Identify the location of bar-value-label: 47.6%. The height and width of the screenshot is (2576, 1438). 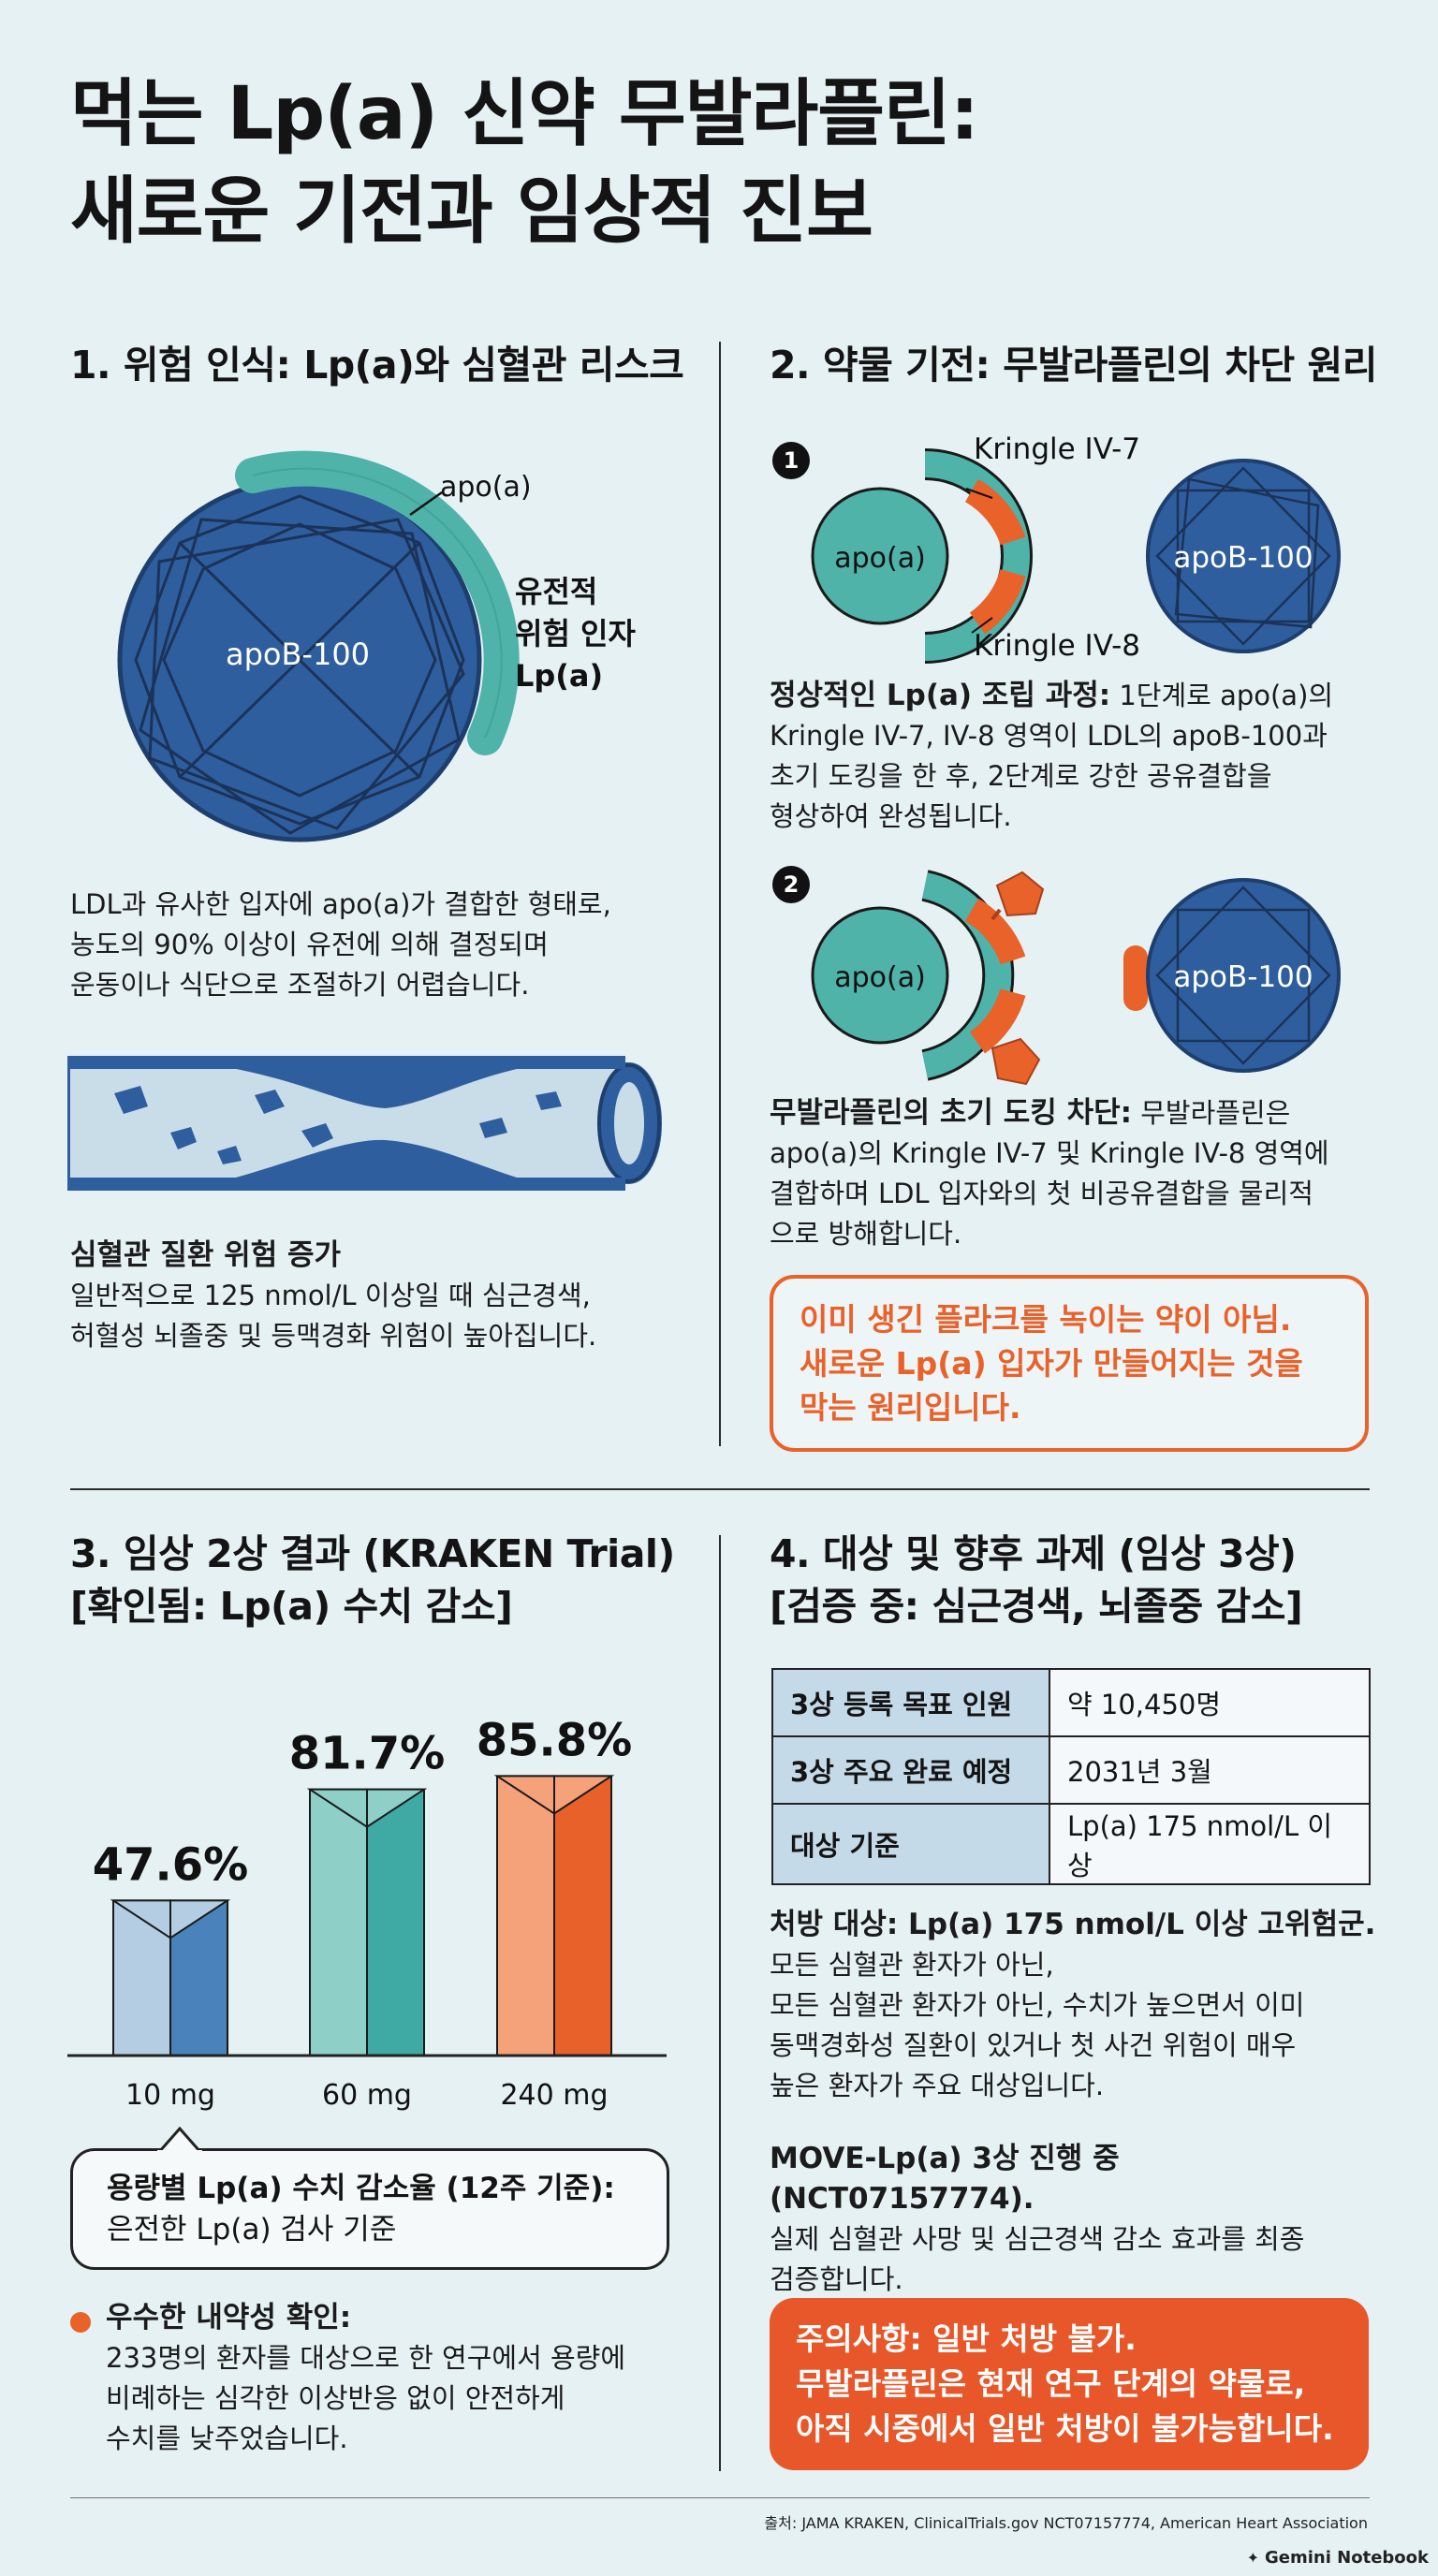
(171, 1864).